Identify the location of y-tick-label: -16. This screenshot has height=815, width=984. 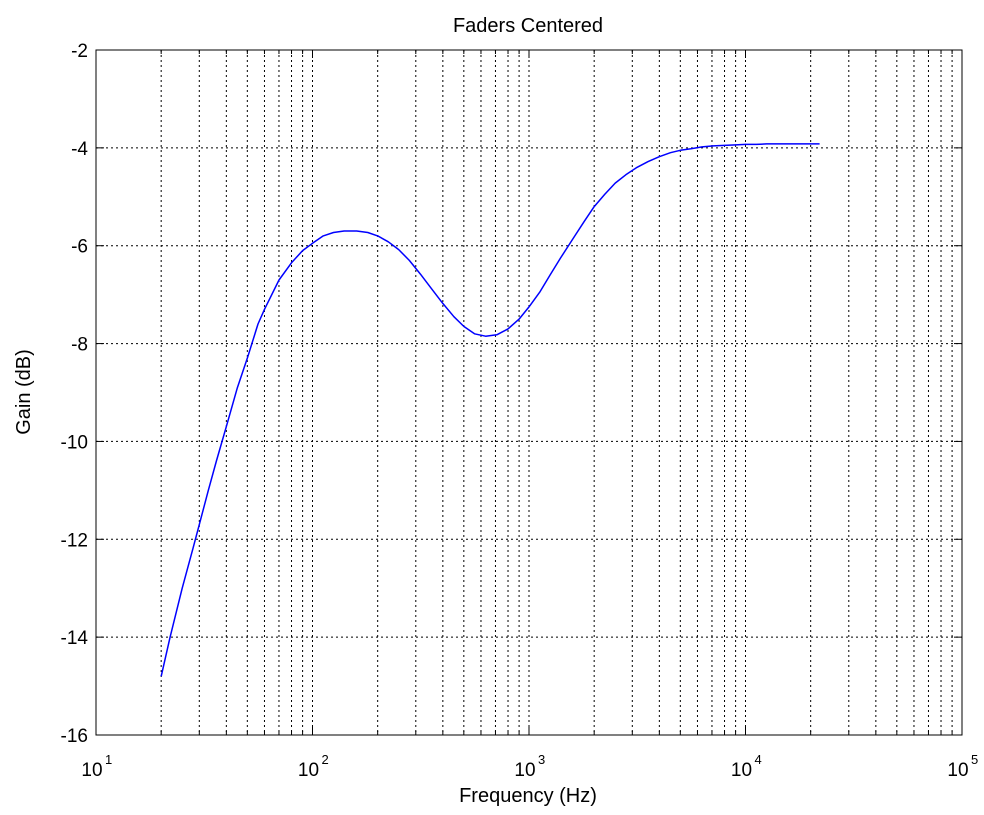
(74, 736).